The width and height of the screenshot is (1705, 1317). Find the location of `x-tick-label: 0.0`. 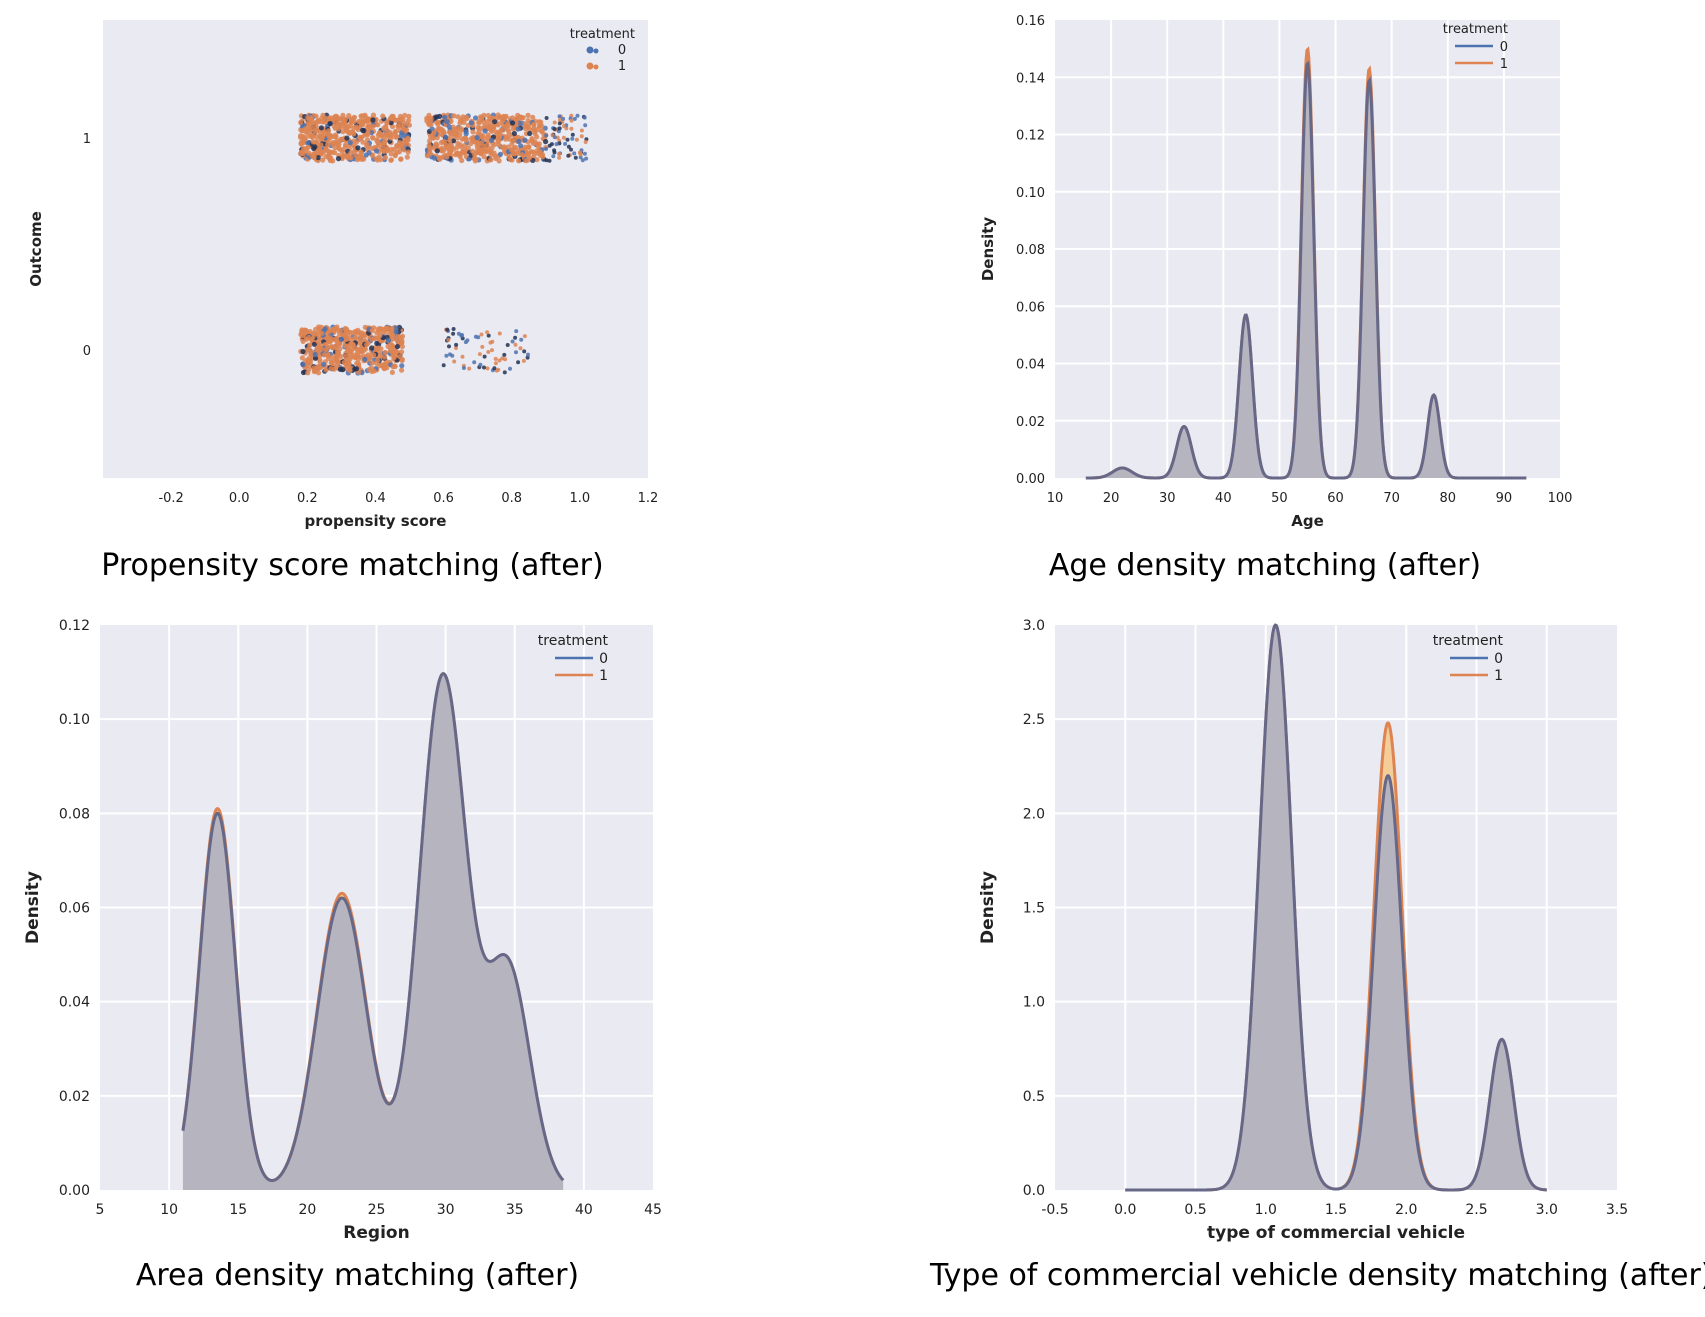

x-tick-label: 0.0 is located at coordinates (239, 498).